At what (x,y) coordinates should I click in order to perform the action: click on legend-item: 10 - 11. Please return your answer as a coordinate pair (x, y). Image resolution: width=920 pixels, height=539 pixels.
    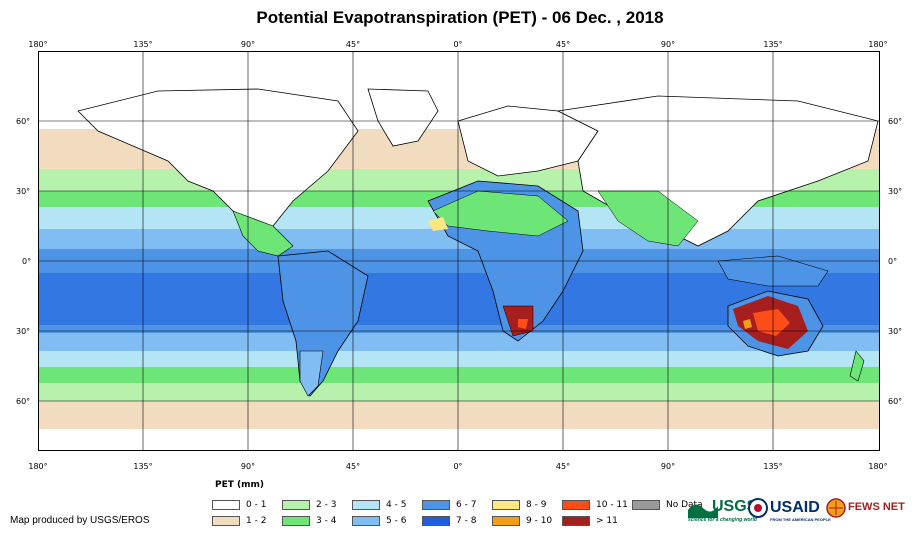
    Looking at the image, I should click on (595, 505).